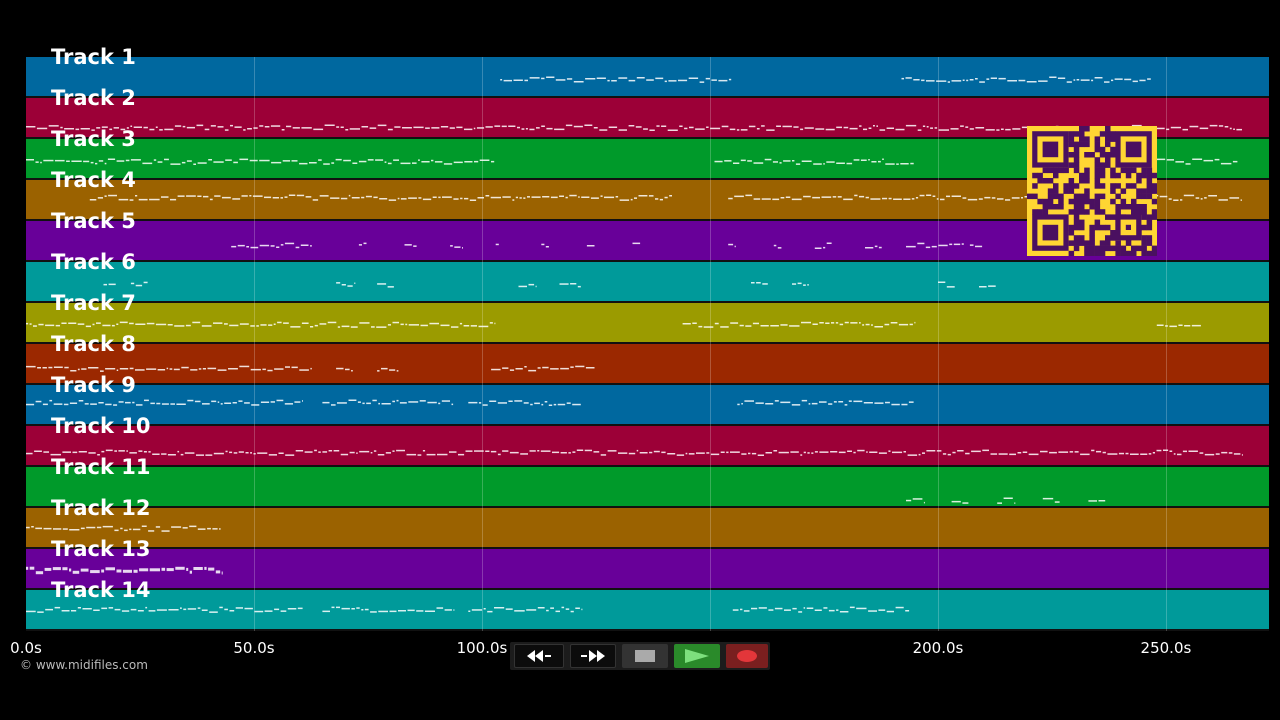 The width and height of the screenshot is (1280, 720). Describe the element at coordinates (747, 656) in the screenshot. I see `record-button` at that location.